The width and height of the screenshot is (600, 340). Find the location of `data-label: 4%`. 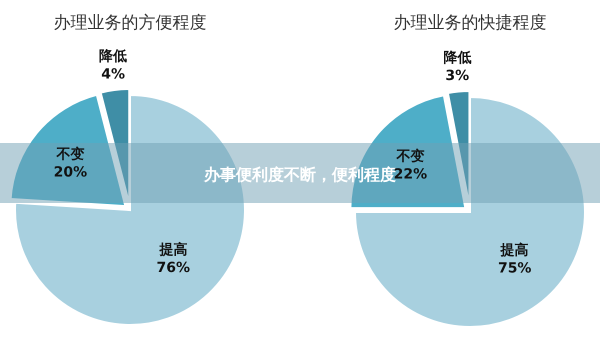

data-label: 4% is located at coordinates (113, 74).